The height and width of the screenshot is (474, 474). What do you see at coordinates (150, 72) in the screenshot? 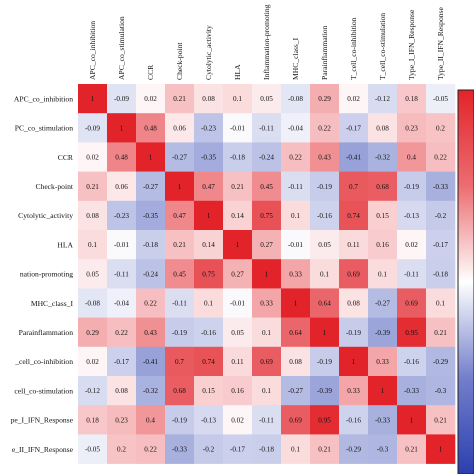
I see `column-label: CCR` at bounding box center [150, 72].